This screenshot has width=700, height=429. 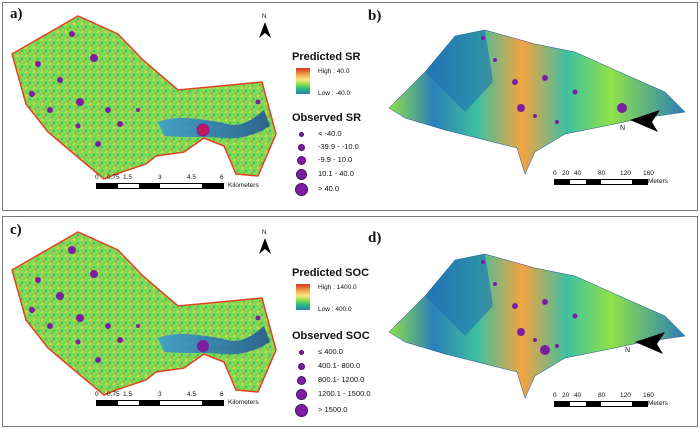 I want to click on legend-high: High : 40.0, so click(x=334, y=71).